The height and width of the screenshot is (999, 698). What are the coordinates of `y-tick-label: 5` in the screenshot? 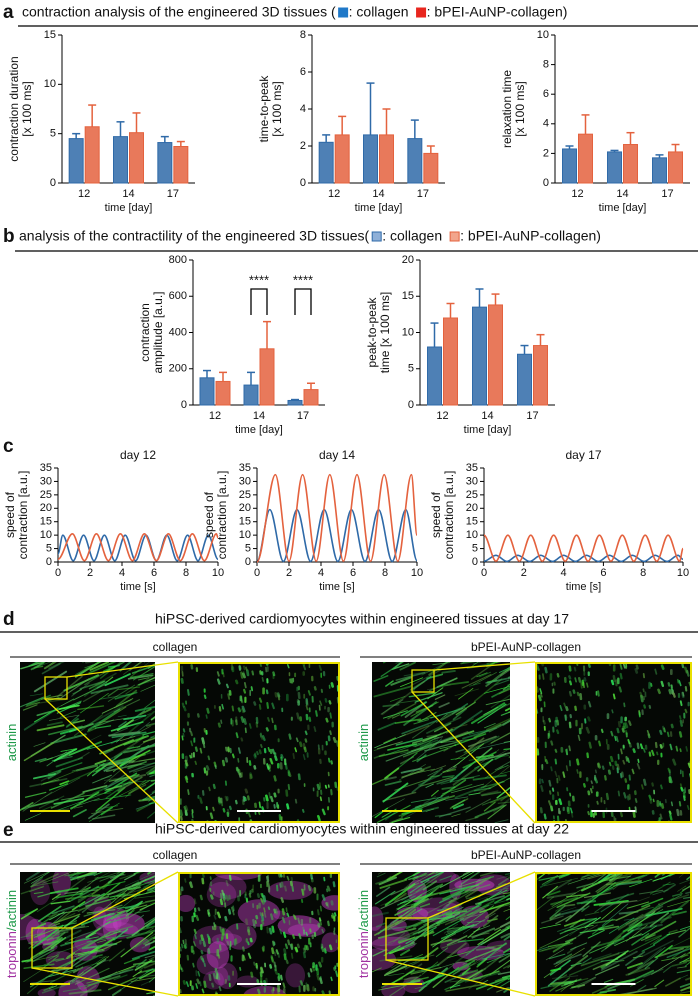 It's located at (53, 134).